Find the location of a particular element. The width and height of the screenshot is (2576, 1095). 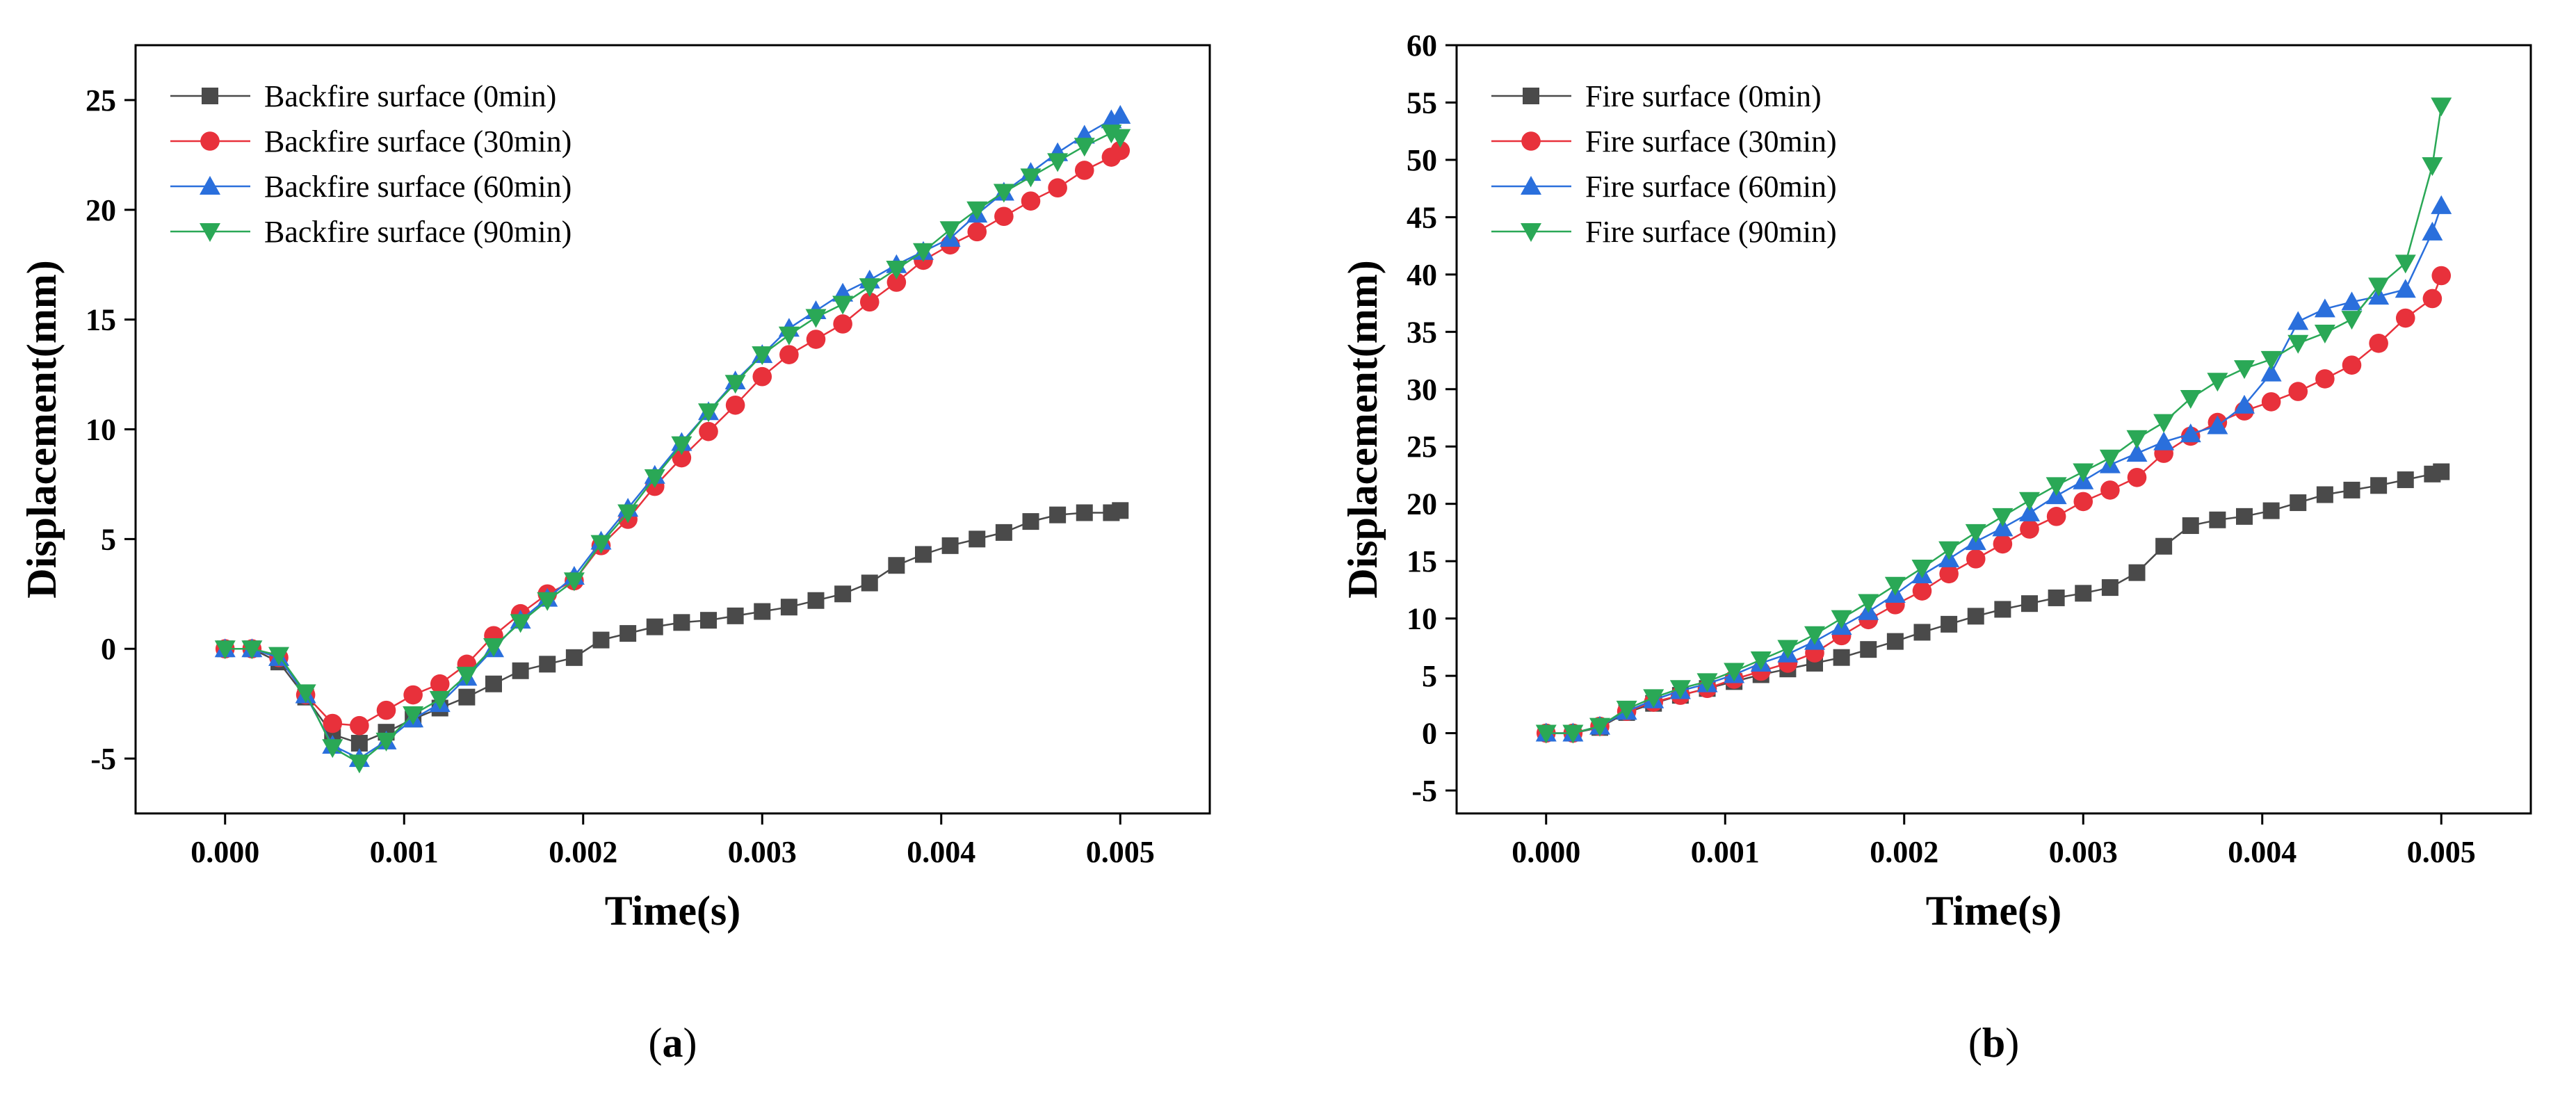

panel-a-x-tick-label: 0.003 is located at coordinates (762, 852).